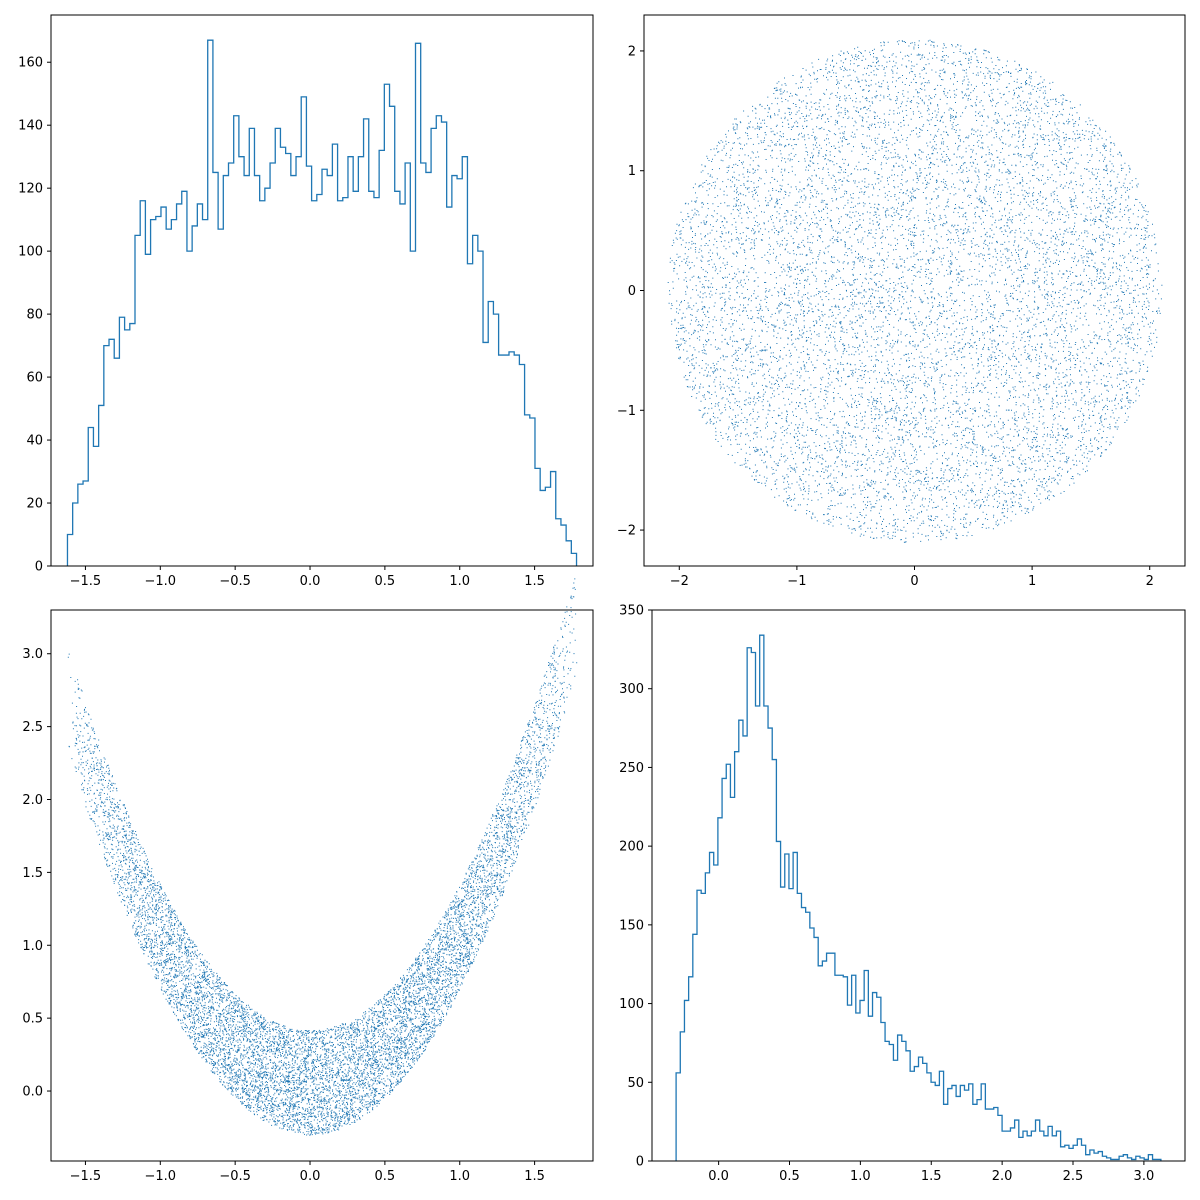 Image resolution: width=1200 pixels, height=1200 pixels. What do you see at coordinates (632, 171) in the screenshot?
I see `y-tick-label: 1` at bounding box center [632, 171].